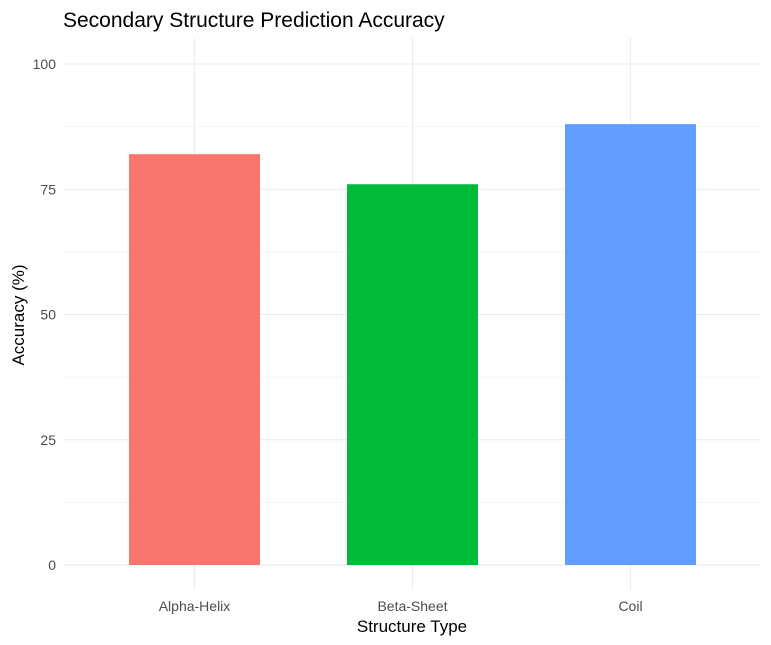 The image size is (771, 645). What do you see at coordinates (48, 315) in the screenshot?
I see `y-tick-label: 50` at bounding box center [48, 315].